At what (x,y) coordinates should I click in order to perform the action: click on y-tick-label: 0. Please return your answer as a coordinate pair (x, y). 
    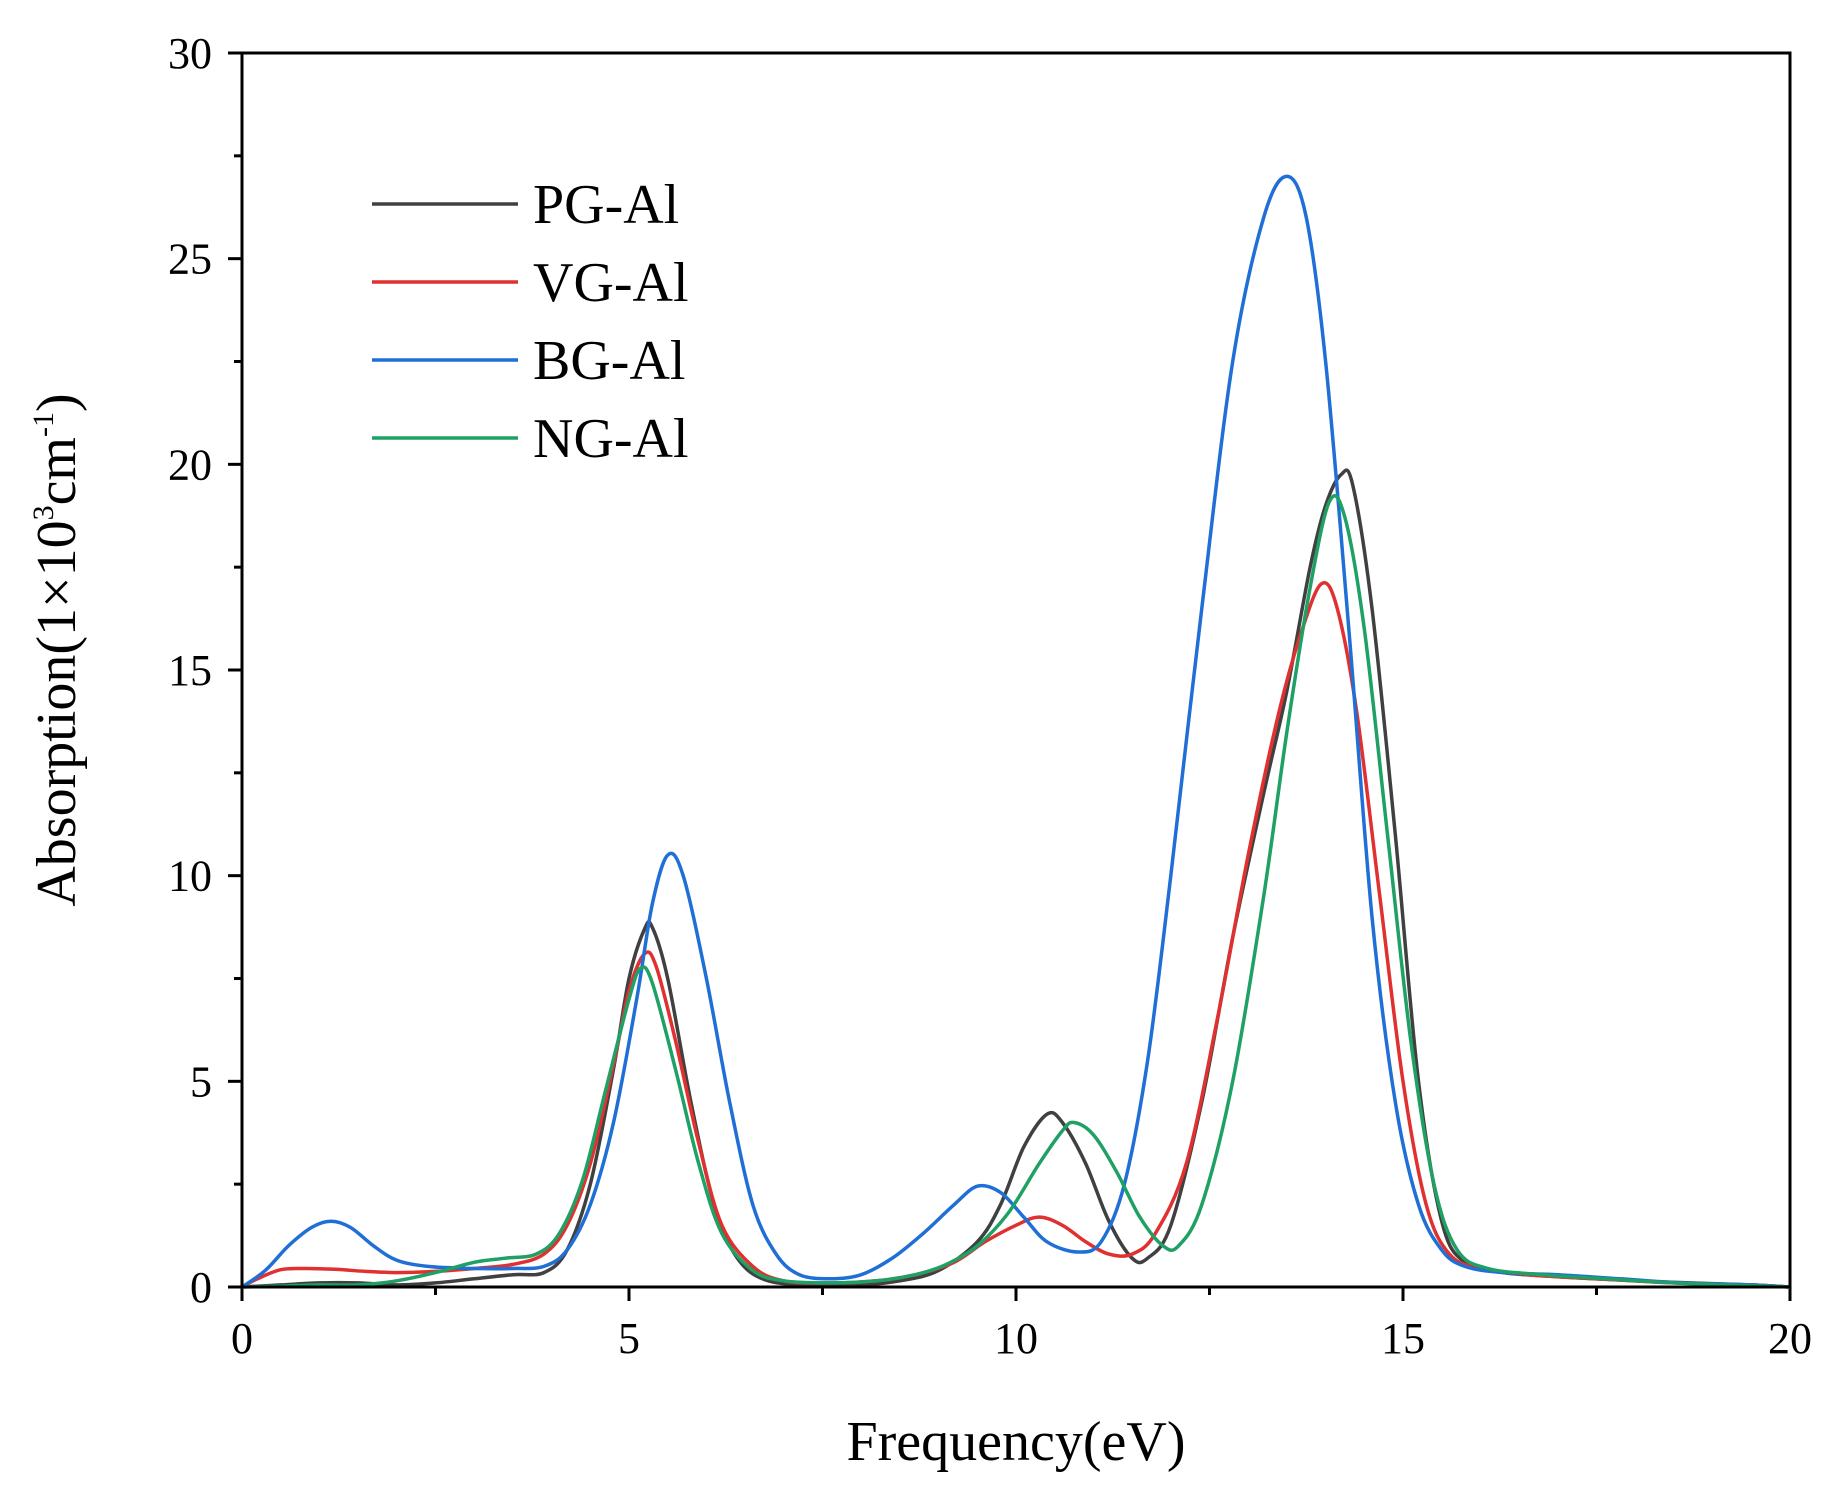
    Looking at the image, I should click on (201, 1287).